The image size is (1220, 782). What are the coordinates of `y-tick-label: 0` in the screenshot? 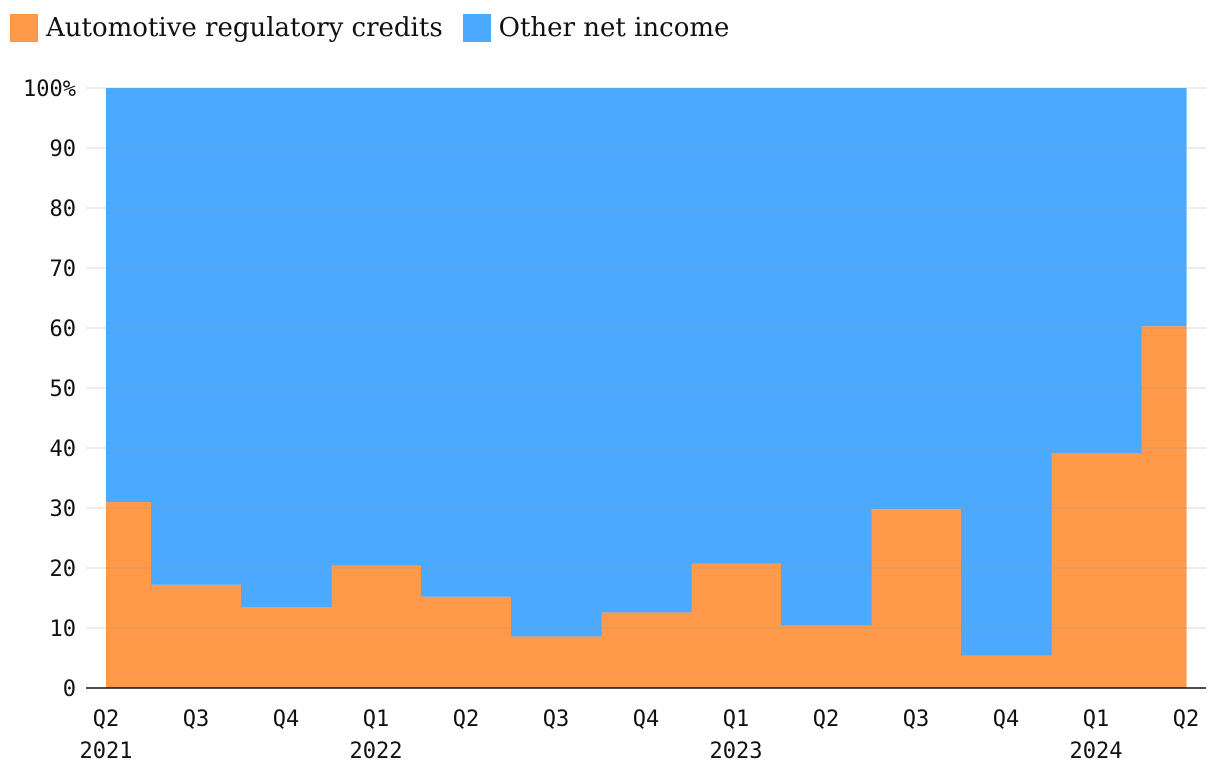 It's located at (69, 689).